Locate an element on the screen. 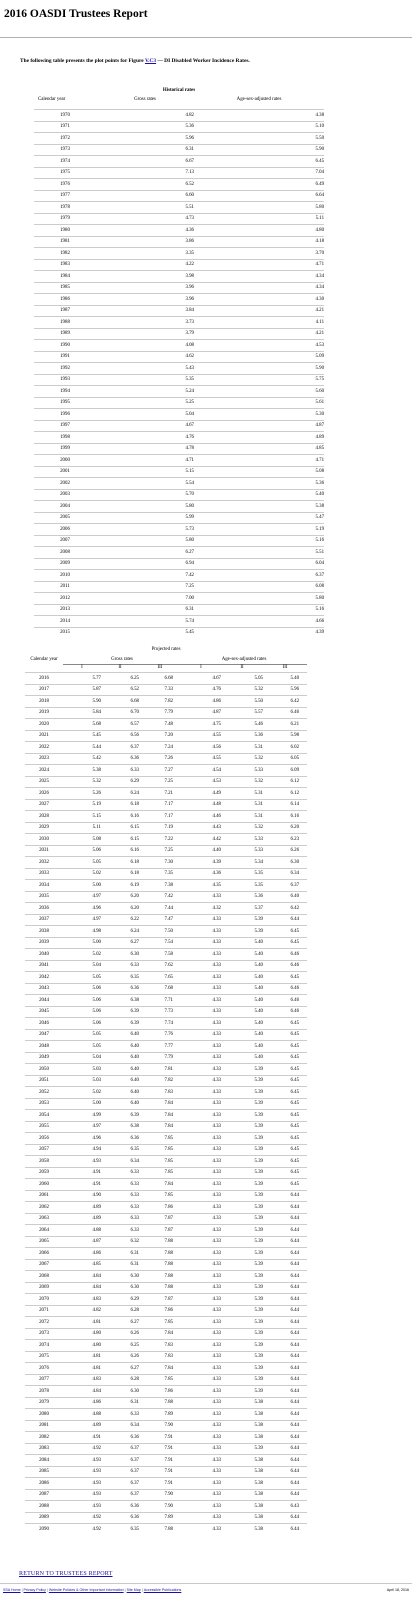 The height and width of the screenshot is (1597, 412). gross-rate-cell: 7.13 is located at coordinates (145, 172).